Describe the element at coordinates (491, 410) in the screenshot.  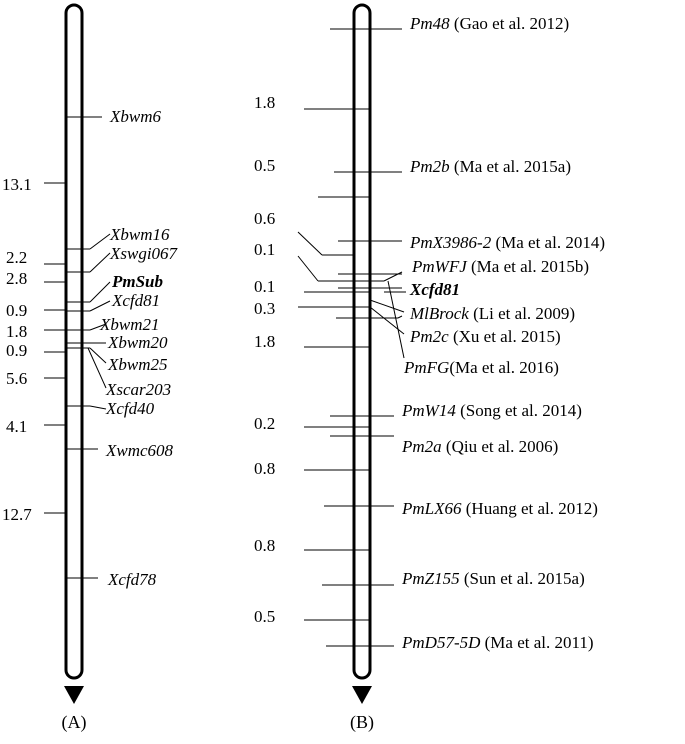
I see `marker-label: PmW14 (Song et al. 2014)` at that location.